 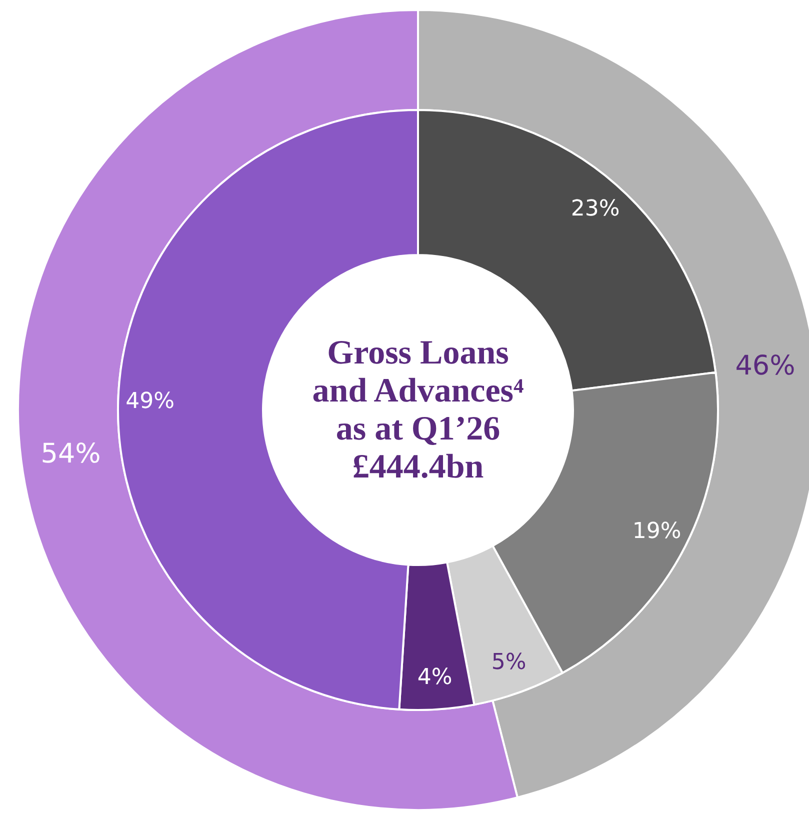 What do you see at coordinates (434, 677) in the screenshot?
I see `data-label: 4%` at bounding box center [434, 677].